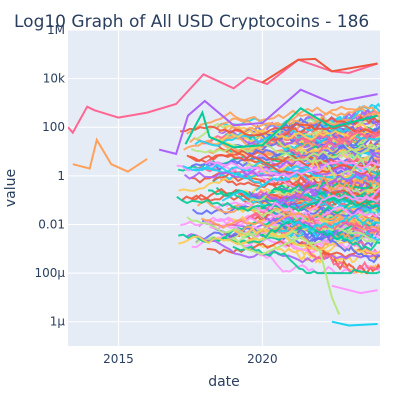  I want to click on y-tick-label: 0.01, so click(51, 224).